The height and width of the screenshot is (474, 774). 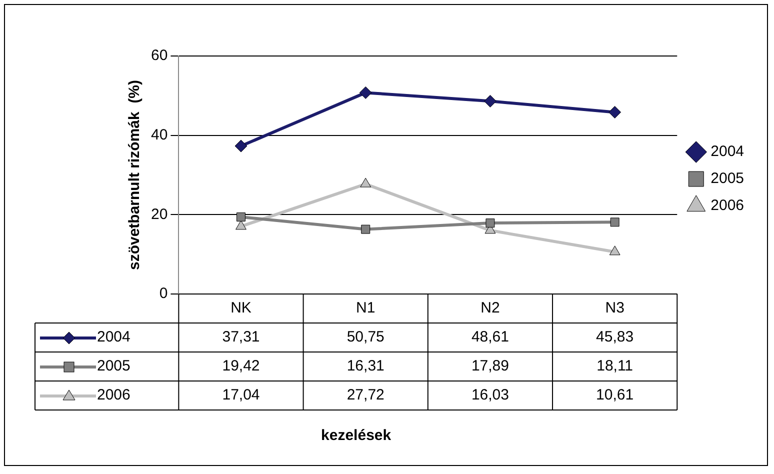 I want to click on y-tick-label: 20, so click(x=159, y=214).